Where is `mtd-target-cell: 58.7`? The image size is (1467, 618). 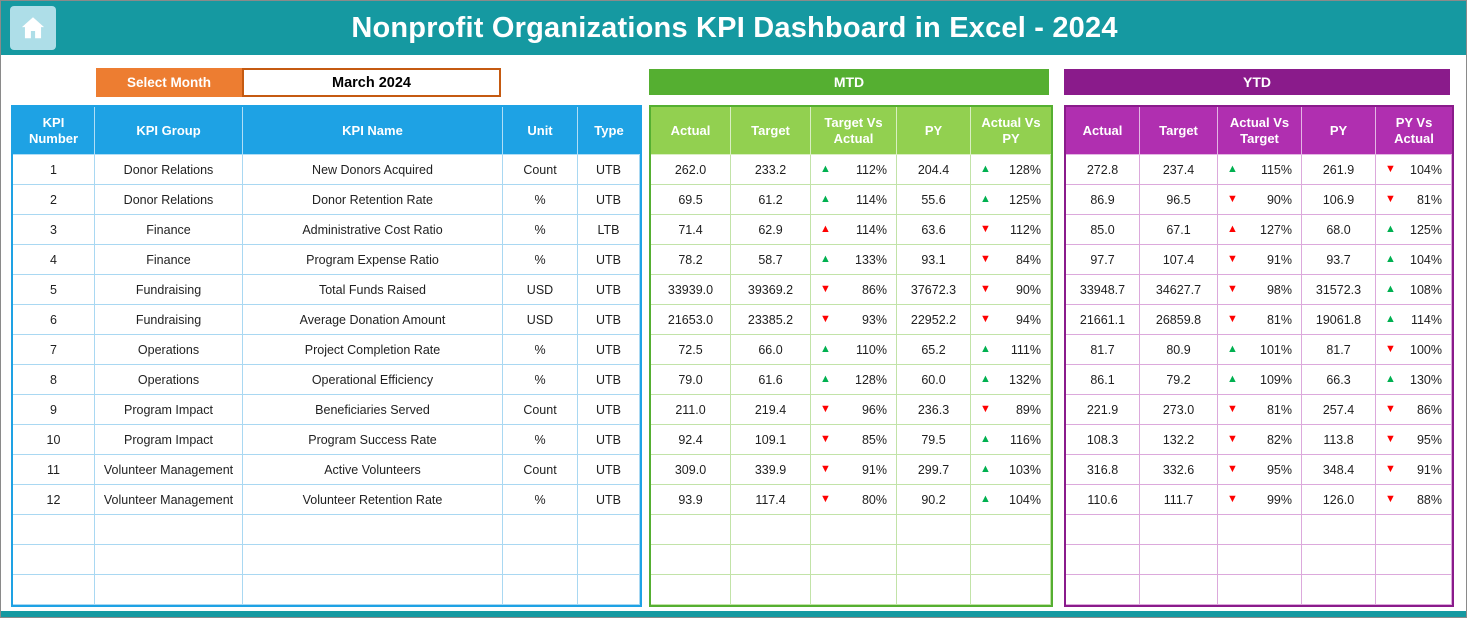 mtd-target-cell: 58.7 is located at coordinates (771, 260).